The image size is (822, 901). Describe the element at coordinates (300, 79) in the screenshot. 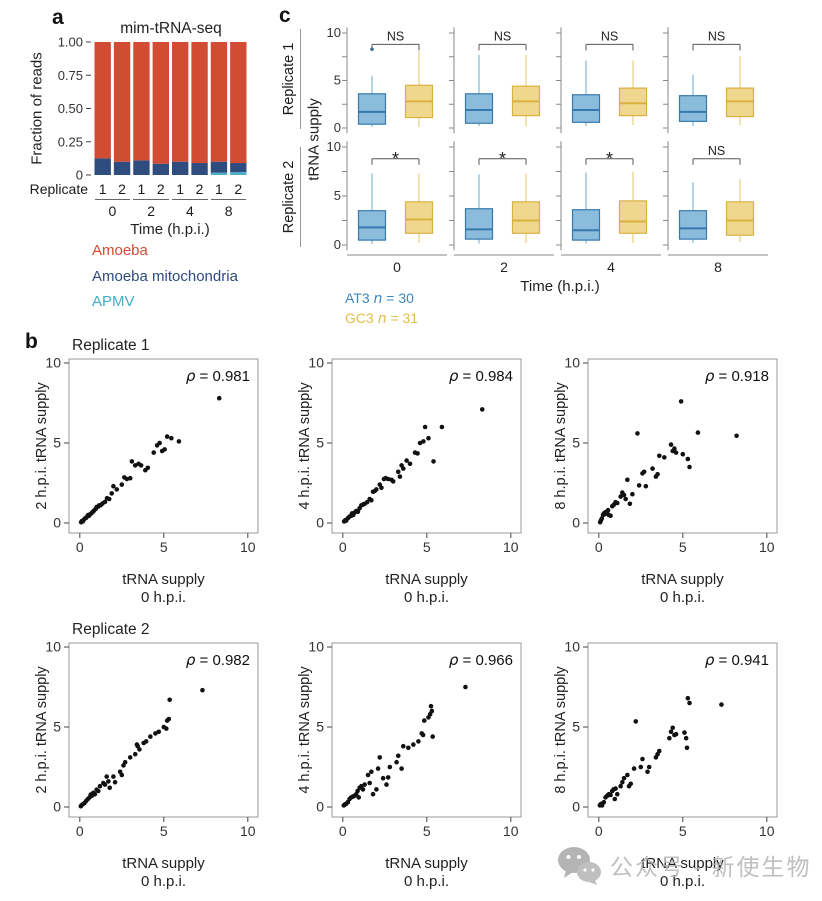

I see `replicate-1-divider` at that location.